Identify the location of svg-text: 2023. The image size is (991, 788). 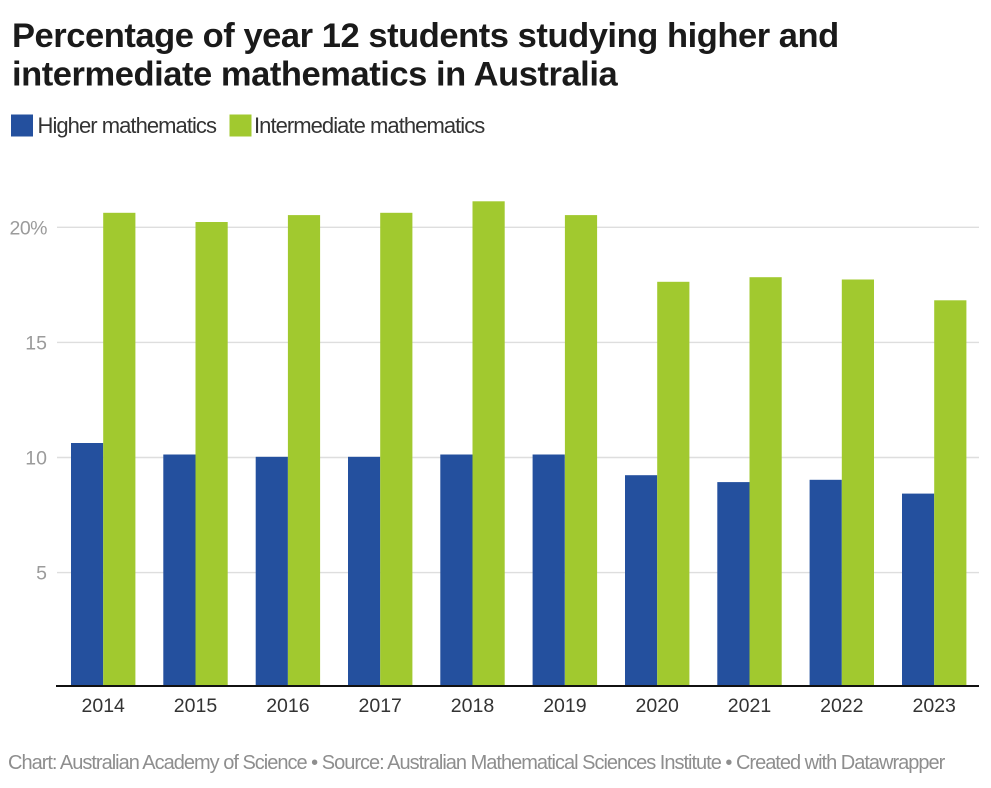
(934, 706).